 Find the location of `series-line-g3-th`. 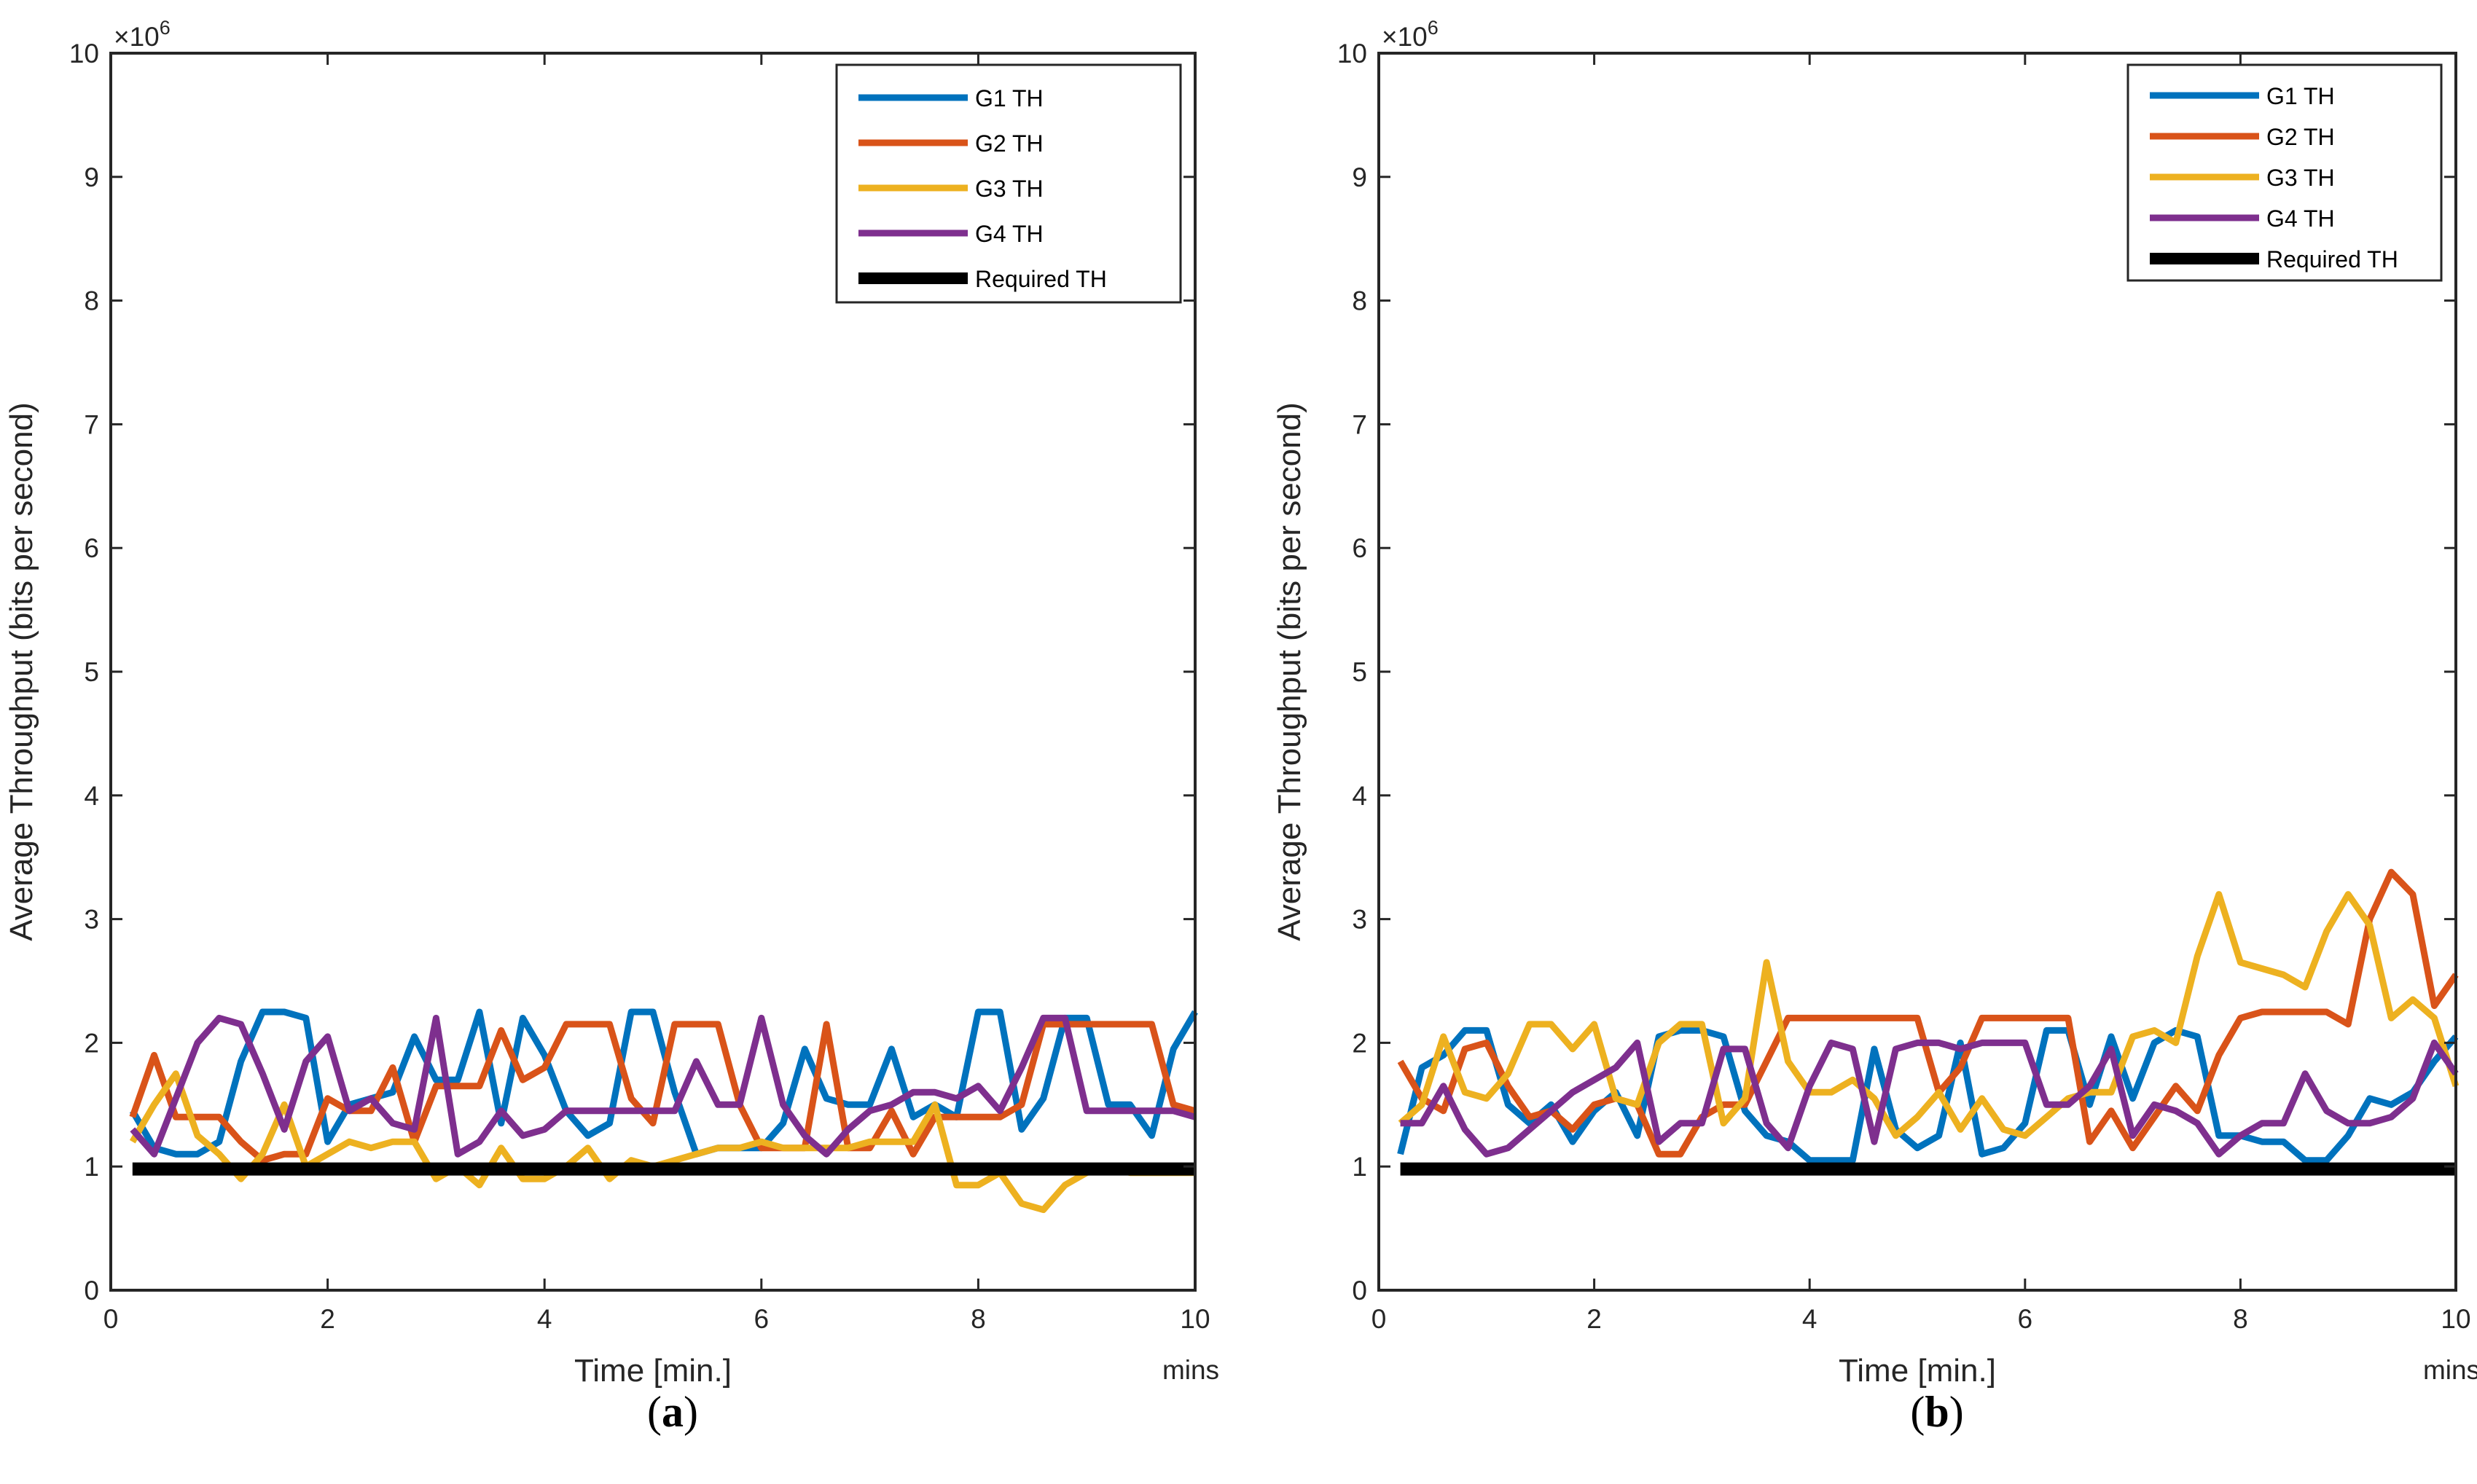

series-line-g3-th is located at coordinates (1929, 1015).